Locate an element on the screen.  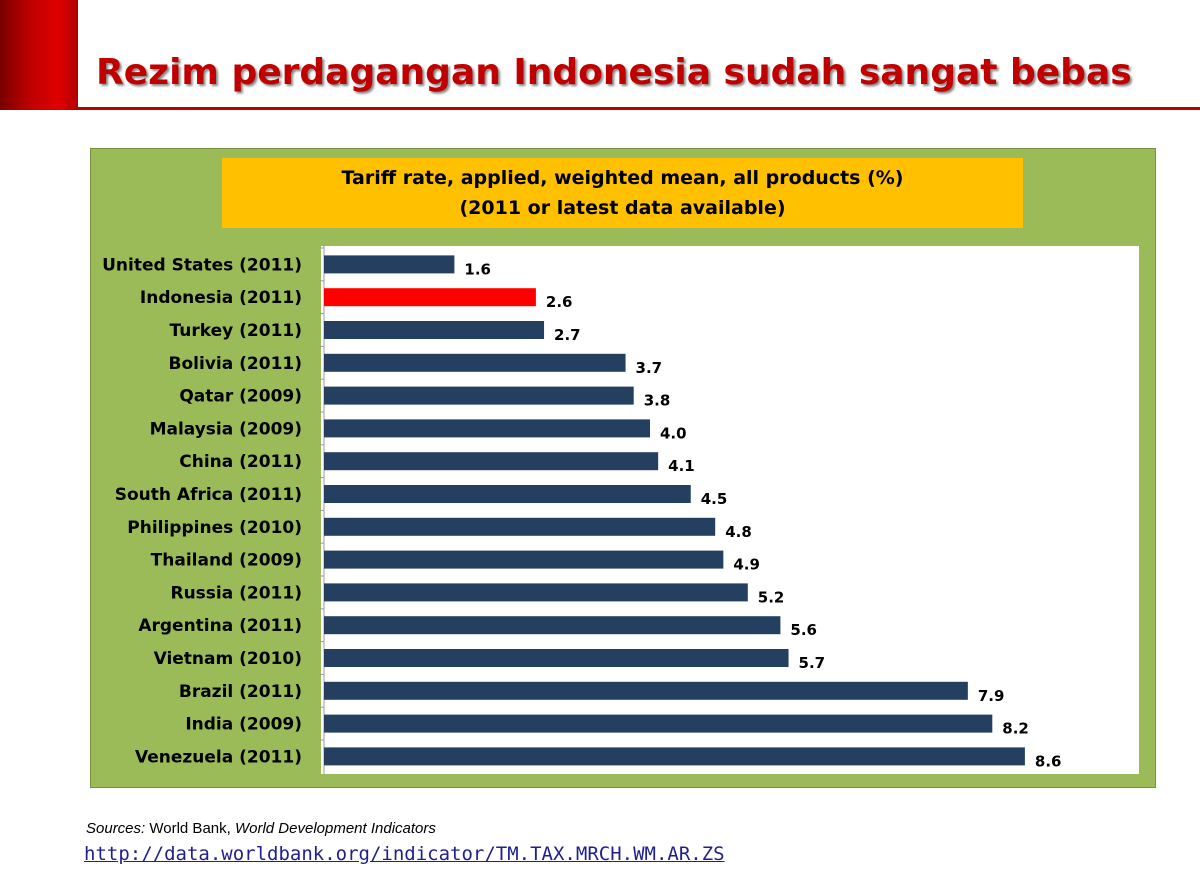
category-label: China (2011) is located at coordinates (240, 462).